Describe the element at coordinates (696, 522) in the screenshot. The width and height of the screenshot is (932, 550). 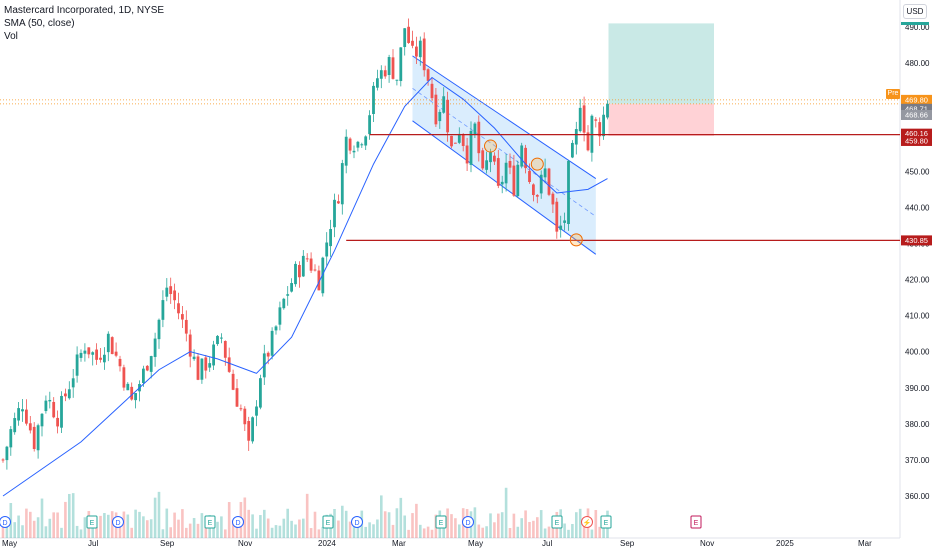
I see `future-earnings-marker` at that location.